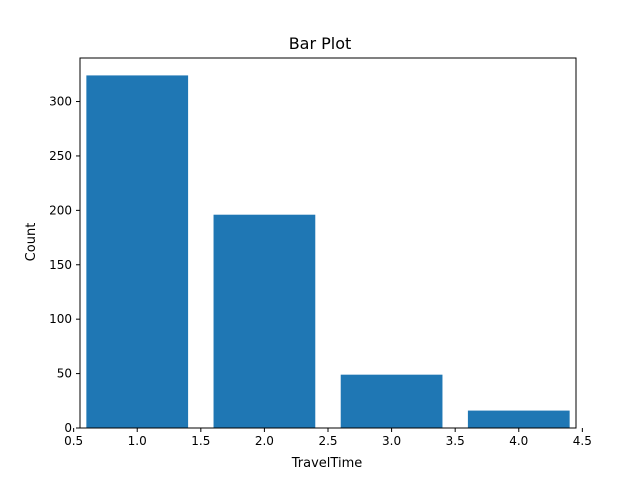 This screenshot has height=484, width=640. I want to click on x-tick-label: 1.5, so click(200, 441).